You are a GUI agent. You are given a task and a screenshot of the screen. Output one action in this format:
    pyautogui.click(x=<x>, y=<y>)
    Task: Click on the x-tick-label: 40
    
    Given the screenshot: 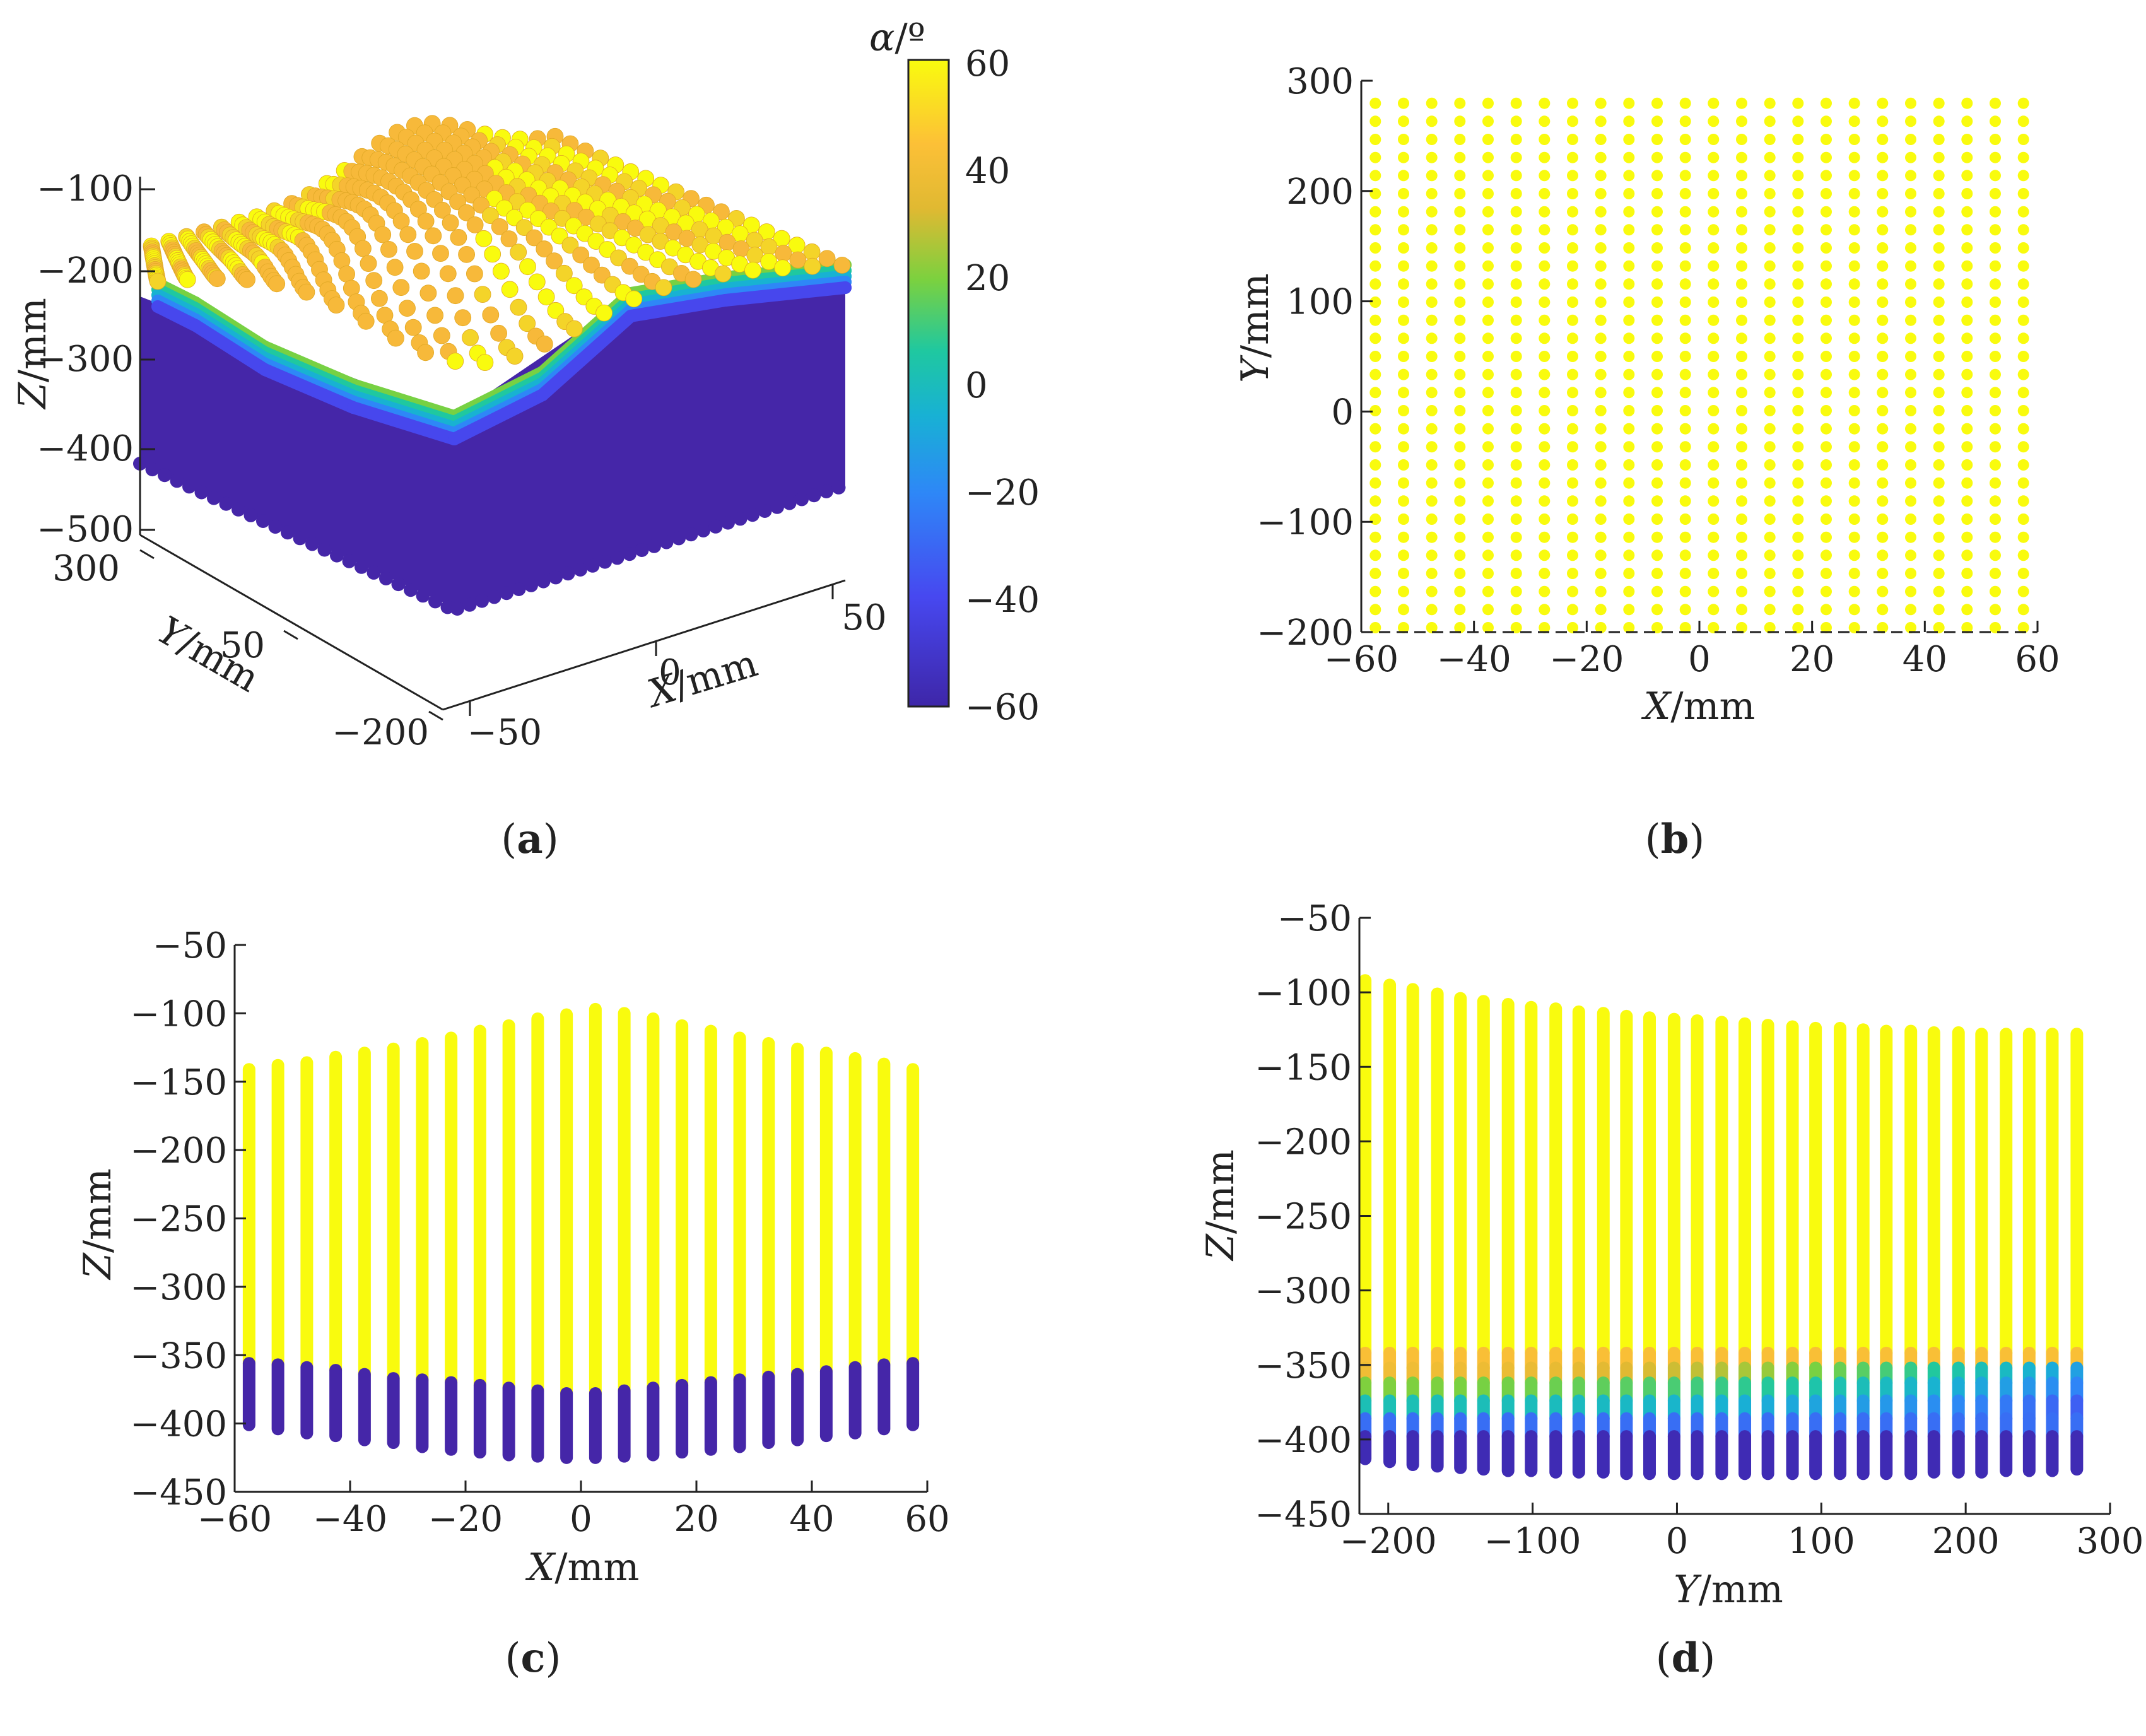 What is the action you would take?
    pyautogui.click(x=1925, y=659)
    